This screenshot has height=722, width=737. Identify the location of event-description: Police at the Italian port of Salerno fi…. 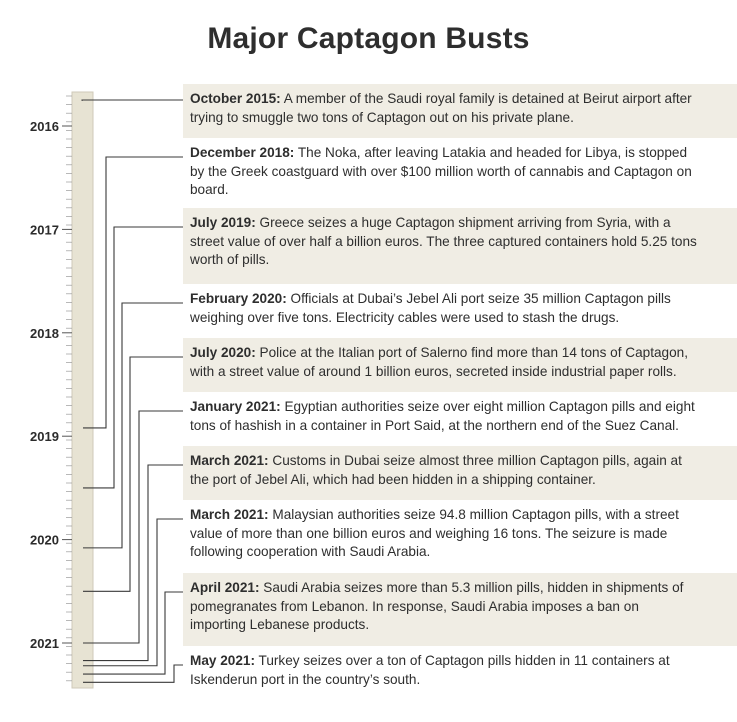
(439, 362).